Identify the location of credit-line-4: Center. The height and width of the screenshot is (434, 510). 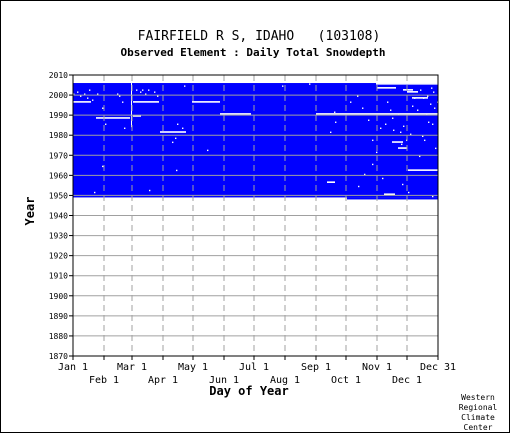
(478, 427).